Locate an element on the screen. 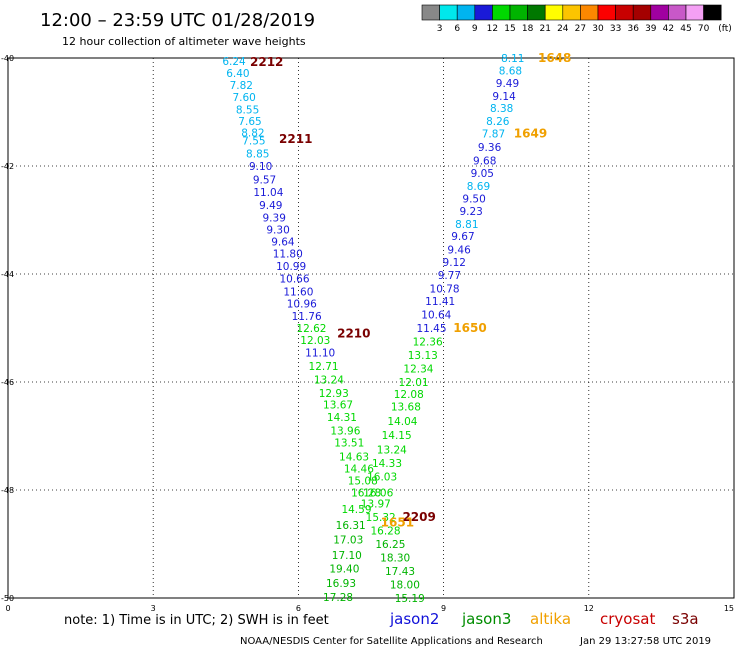  y-tick-label: -40 is located at coordinates (7, 58).